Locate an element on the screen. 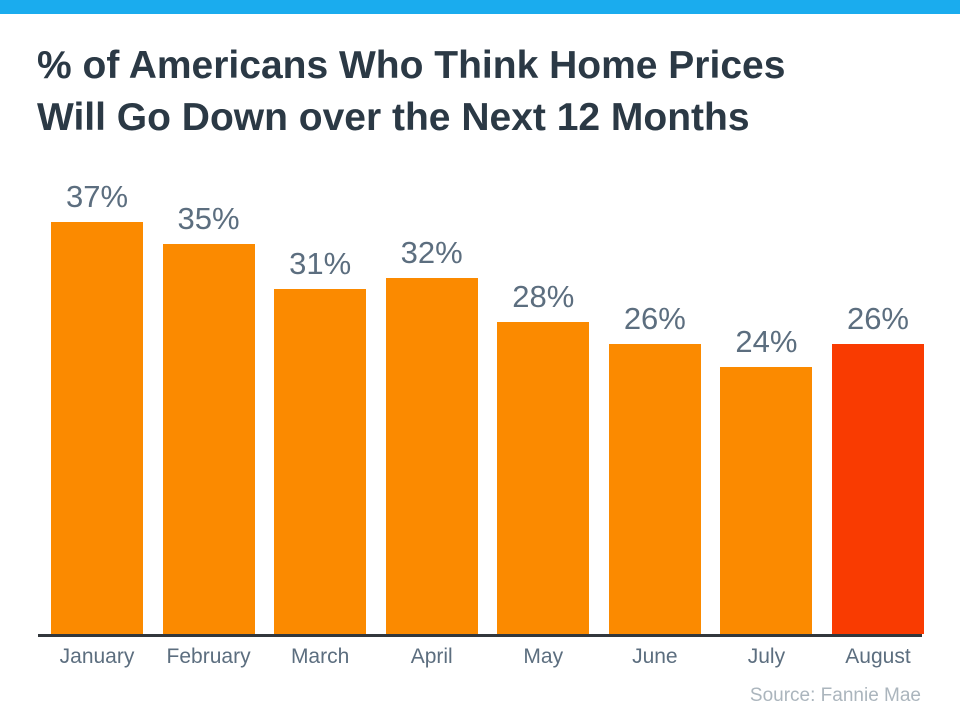 The height and width of the screenshot is (720, 960). bar-group-may: 28% is located at coordinates (543, 456).